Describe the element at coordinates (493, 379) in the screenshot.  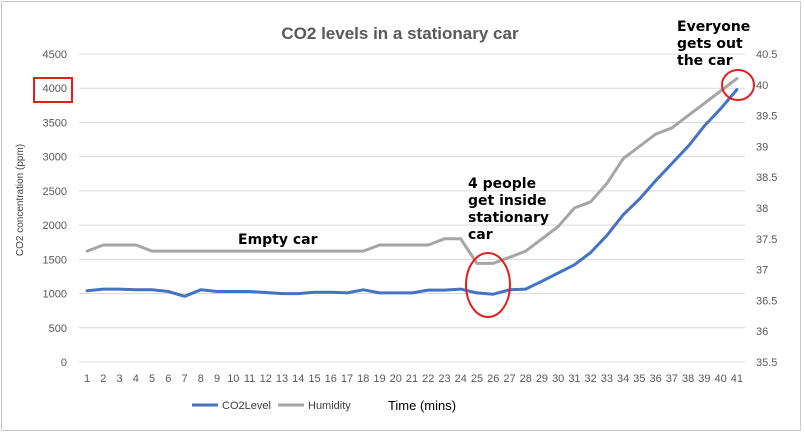
I see `x-tick-label: 26` at that location.